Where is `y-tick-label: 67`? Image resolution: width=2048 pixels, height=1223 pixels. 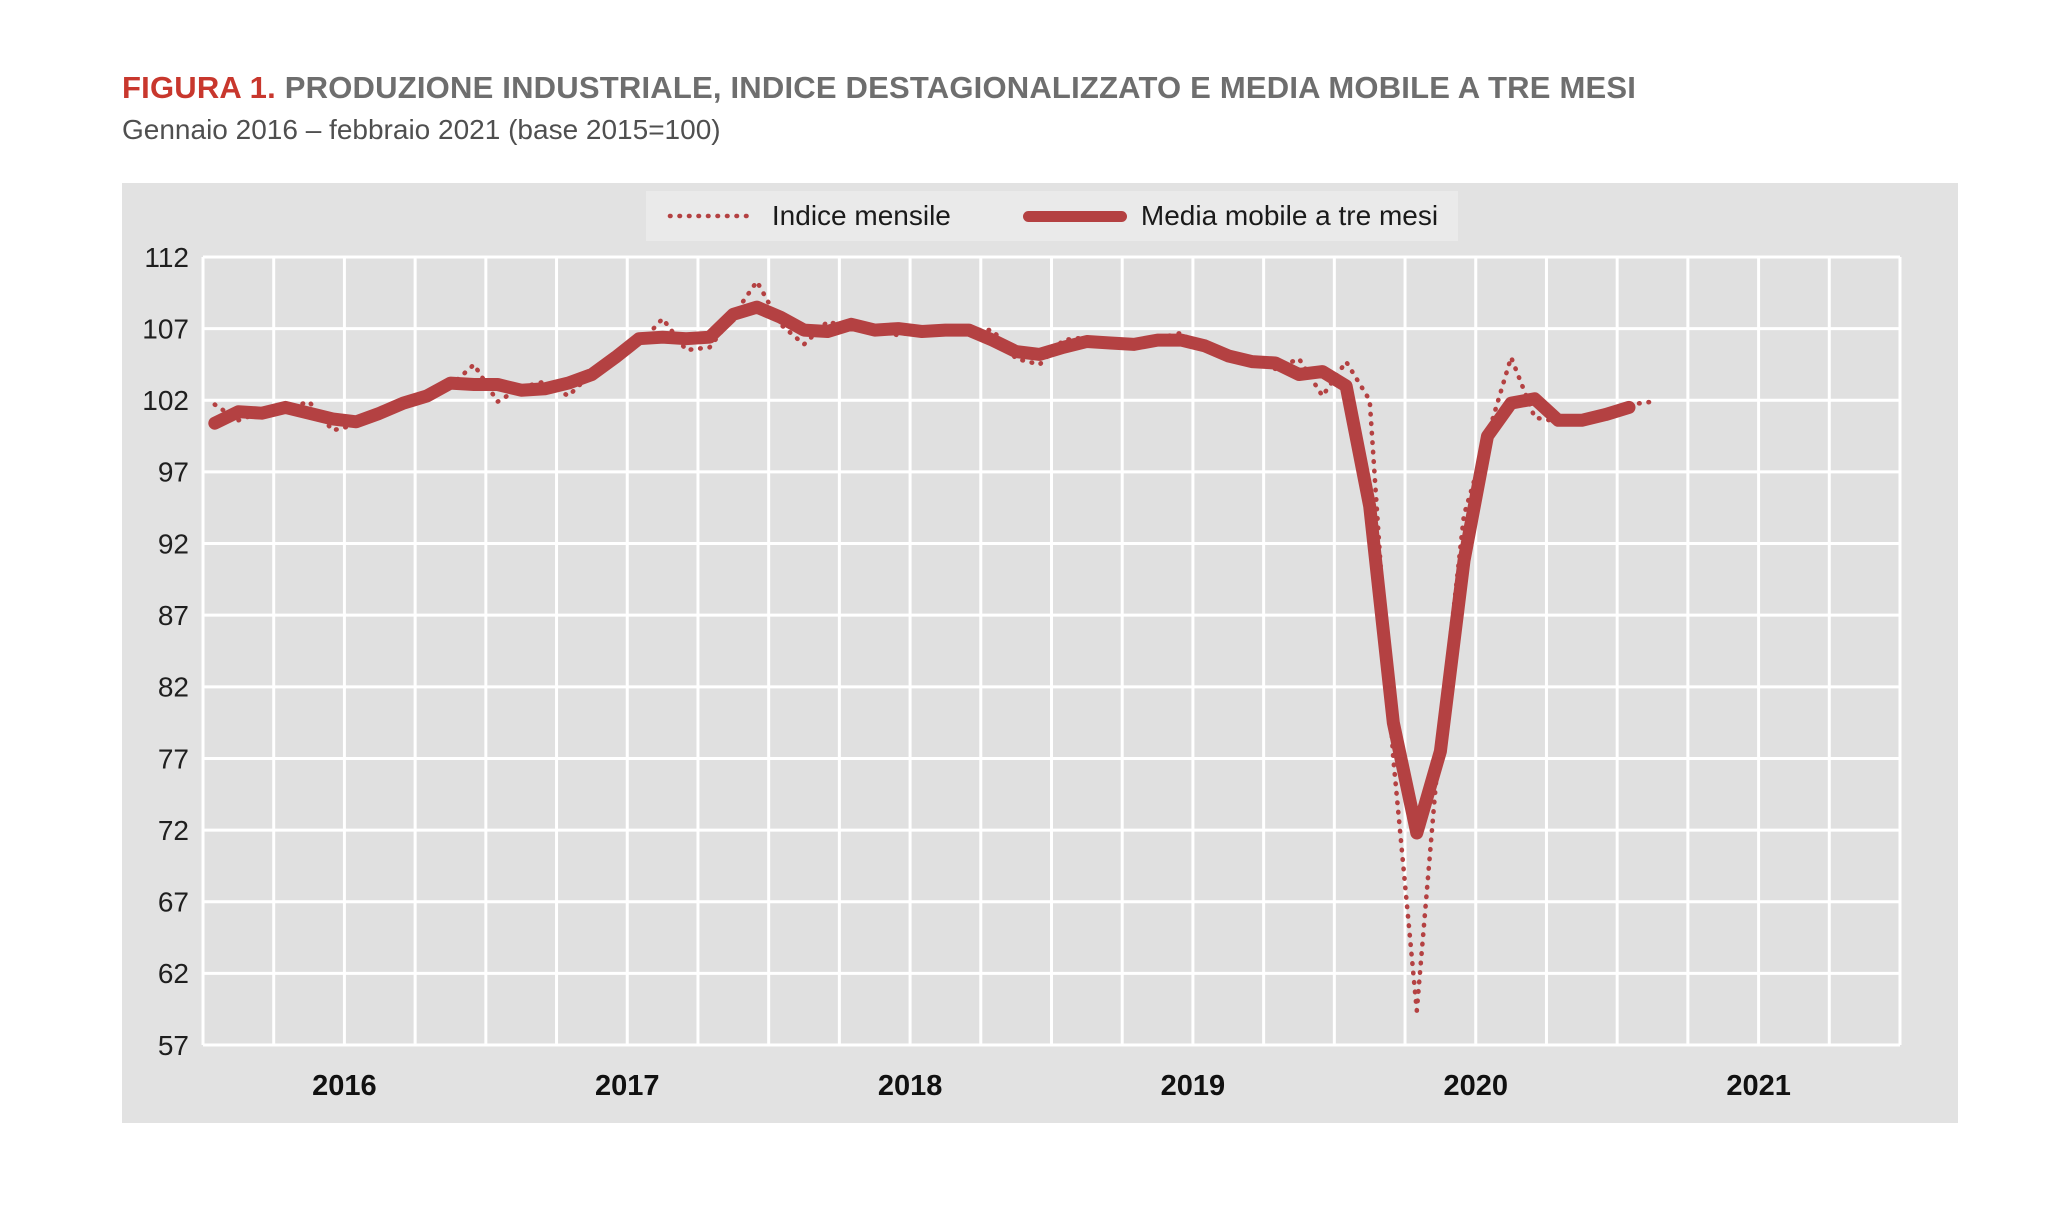
y-tick-label: 67 is located at coordinates (173, 902).